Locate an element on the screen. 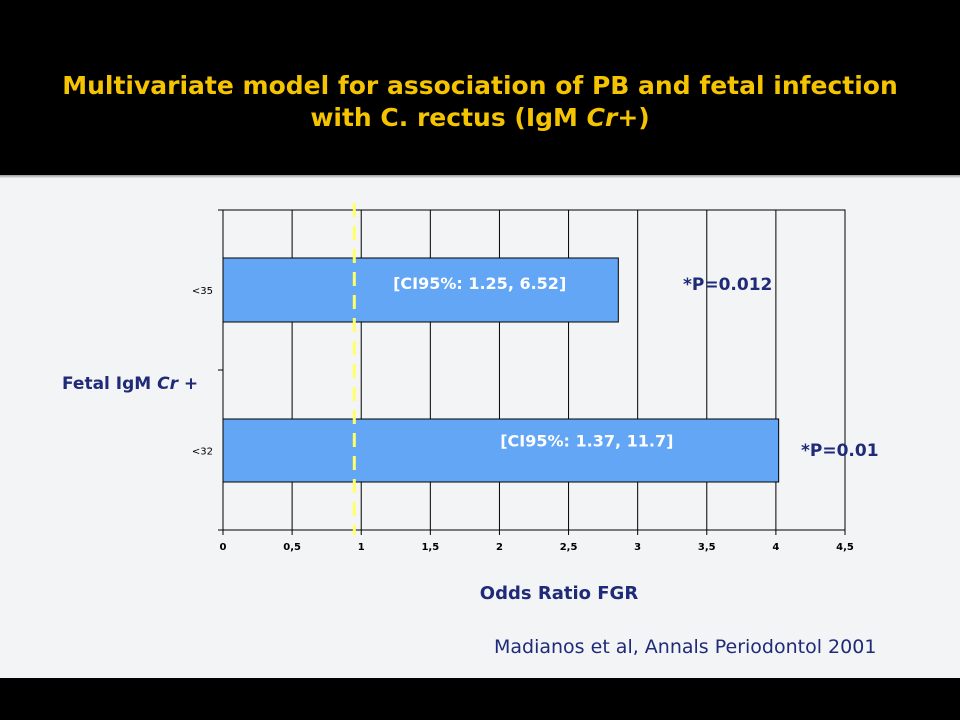 The height and width of the screenshot is (720, 960). x-tick-label: 0 is located at coordinates (223, 547).